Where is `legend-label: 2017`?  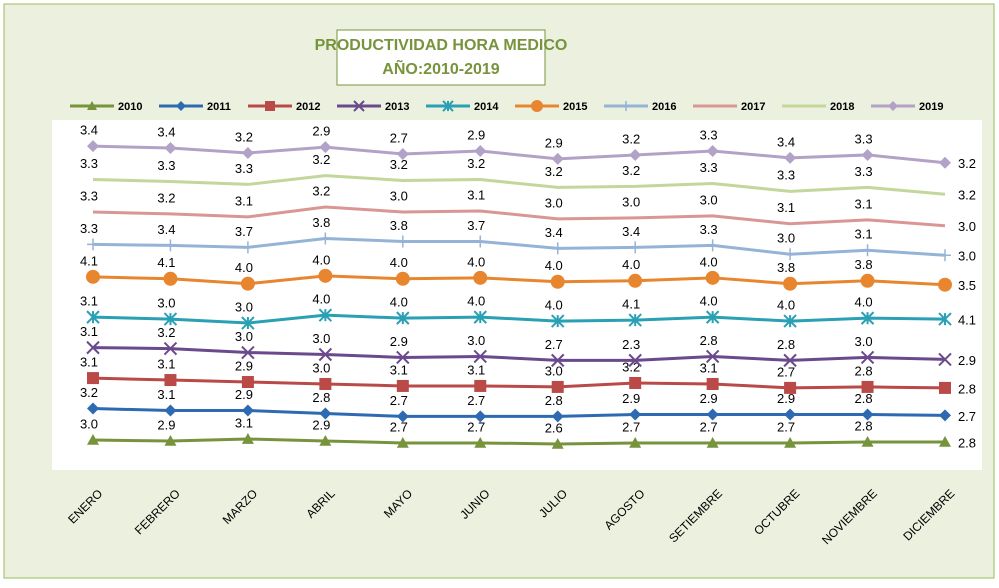
legend-label: 2017 is located at coordinates (753, 107).